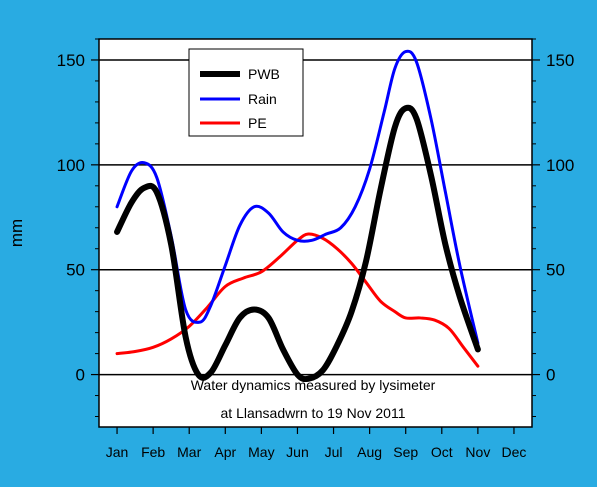 The width and height of the screenshot is (597, 487). What do you see at coordinates (405, 452) in the screenshot?
I see `x-tick-label-sep: Sep` at bounding box center [405, 452].